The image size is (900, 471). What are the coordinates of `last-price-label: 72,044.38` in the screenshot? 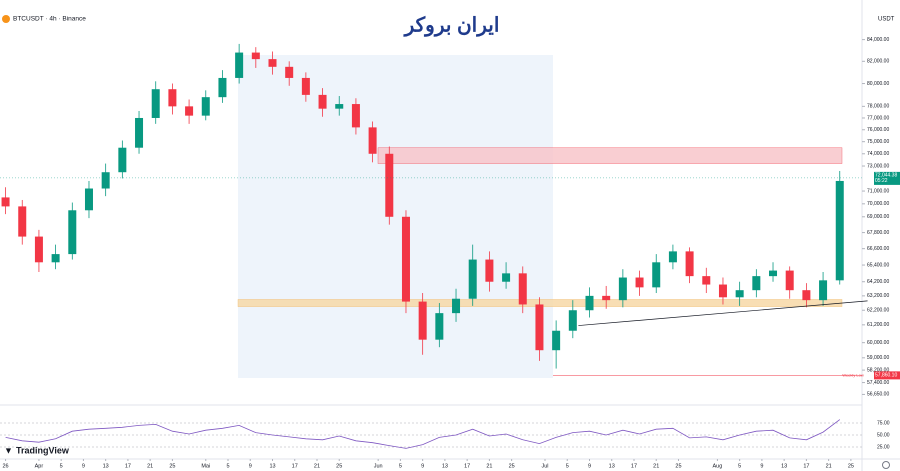 It's located at (886, 176).